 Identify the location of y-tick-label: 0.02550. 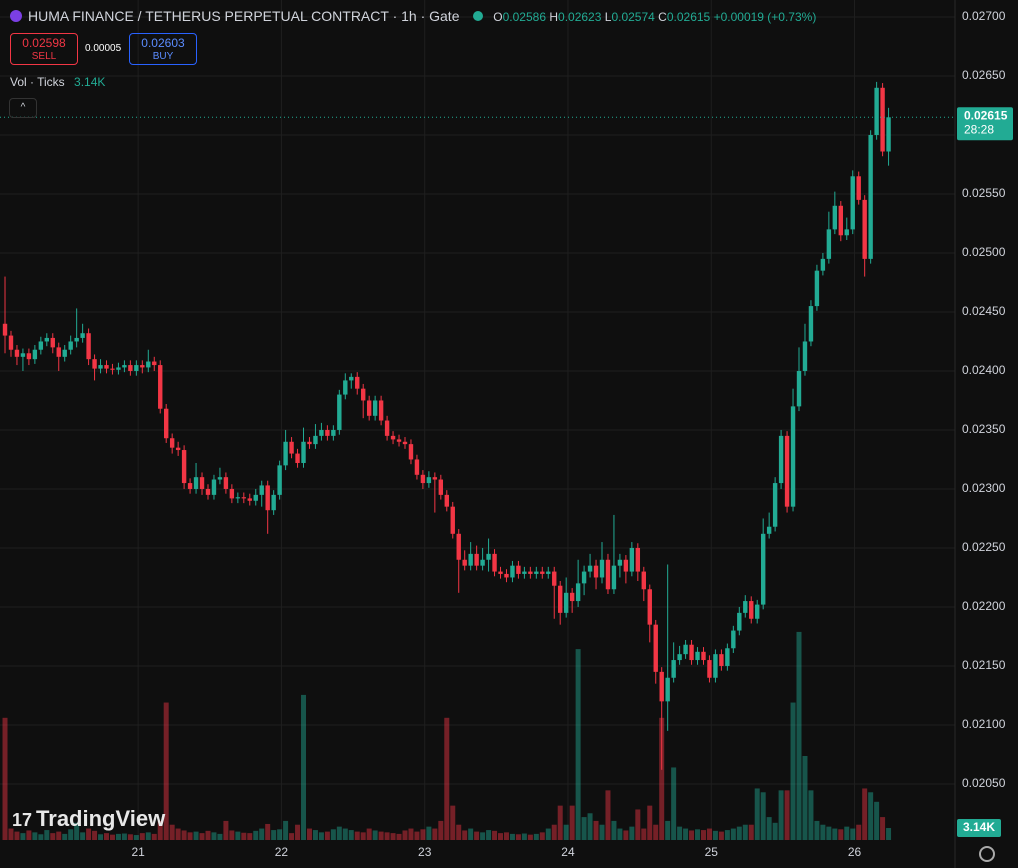
(984, 193).